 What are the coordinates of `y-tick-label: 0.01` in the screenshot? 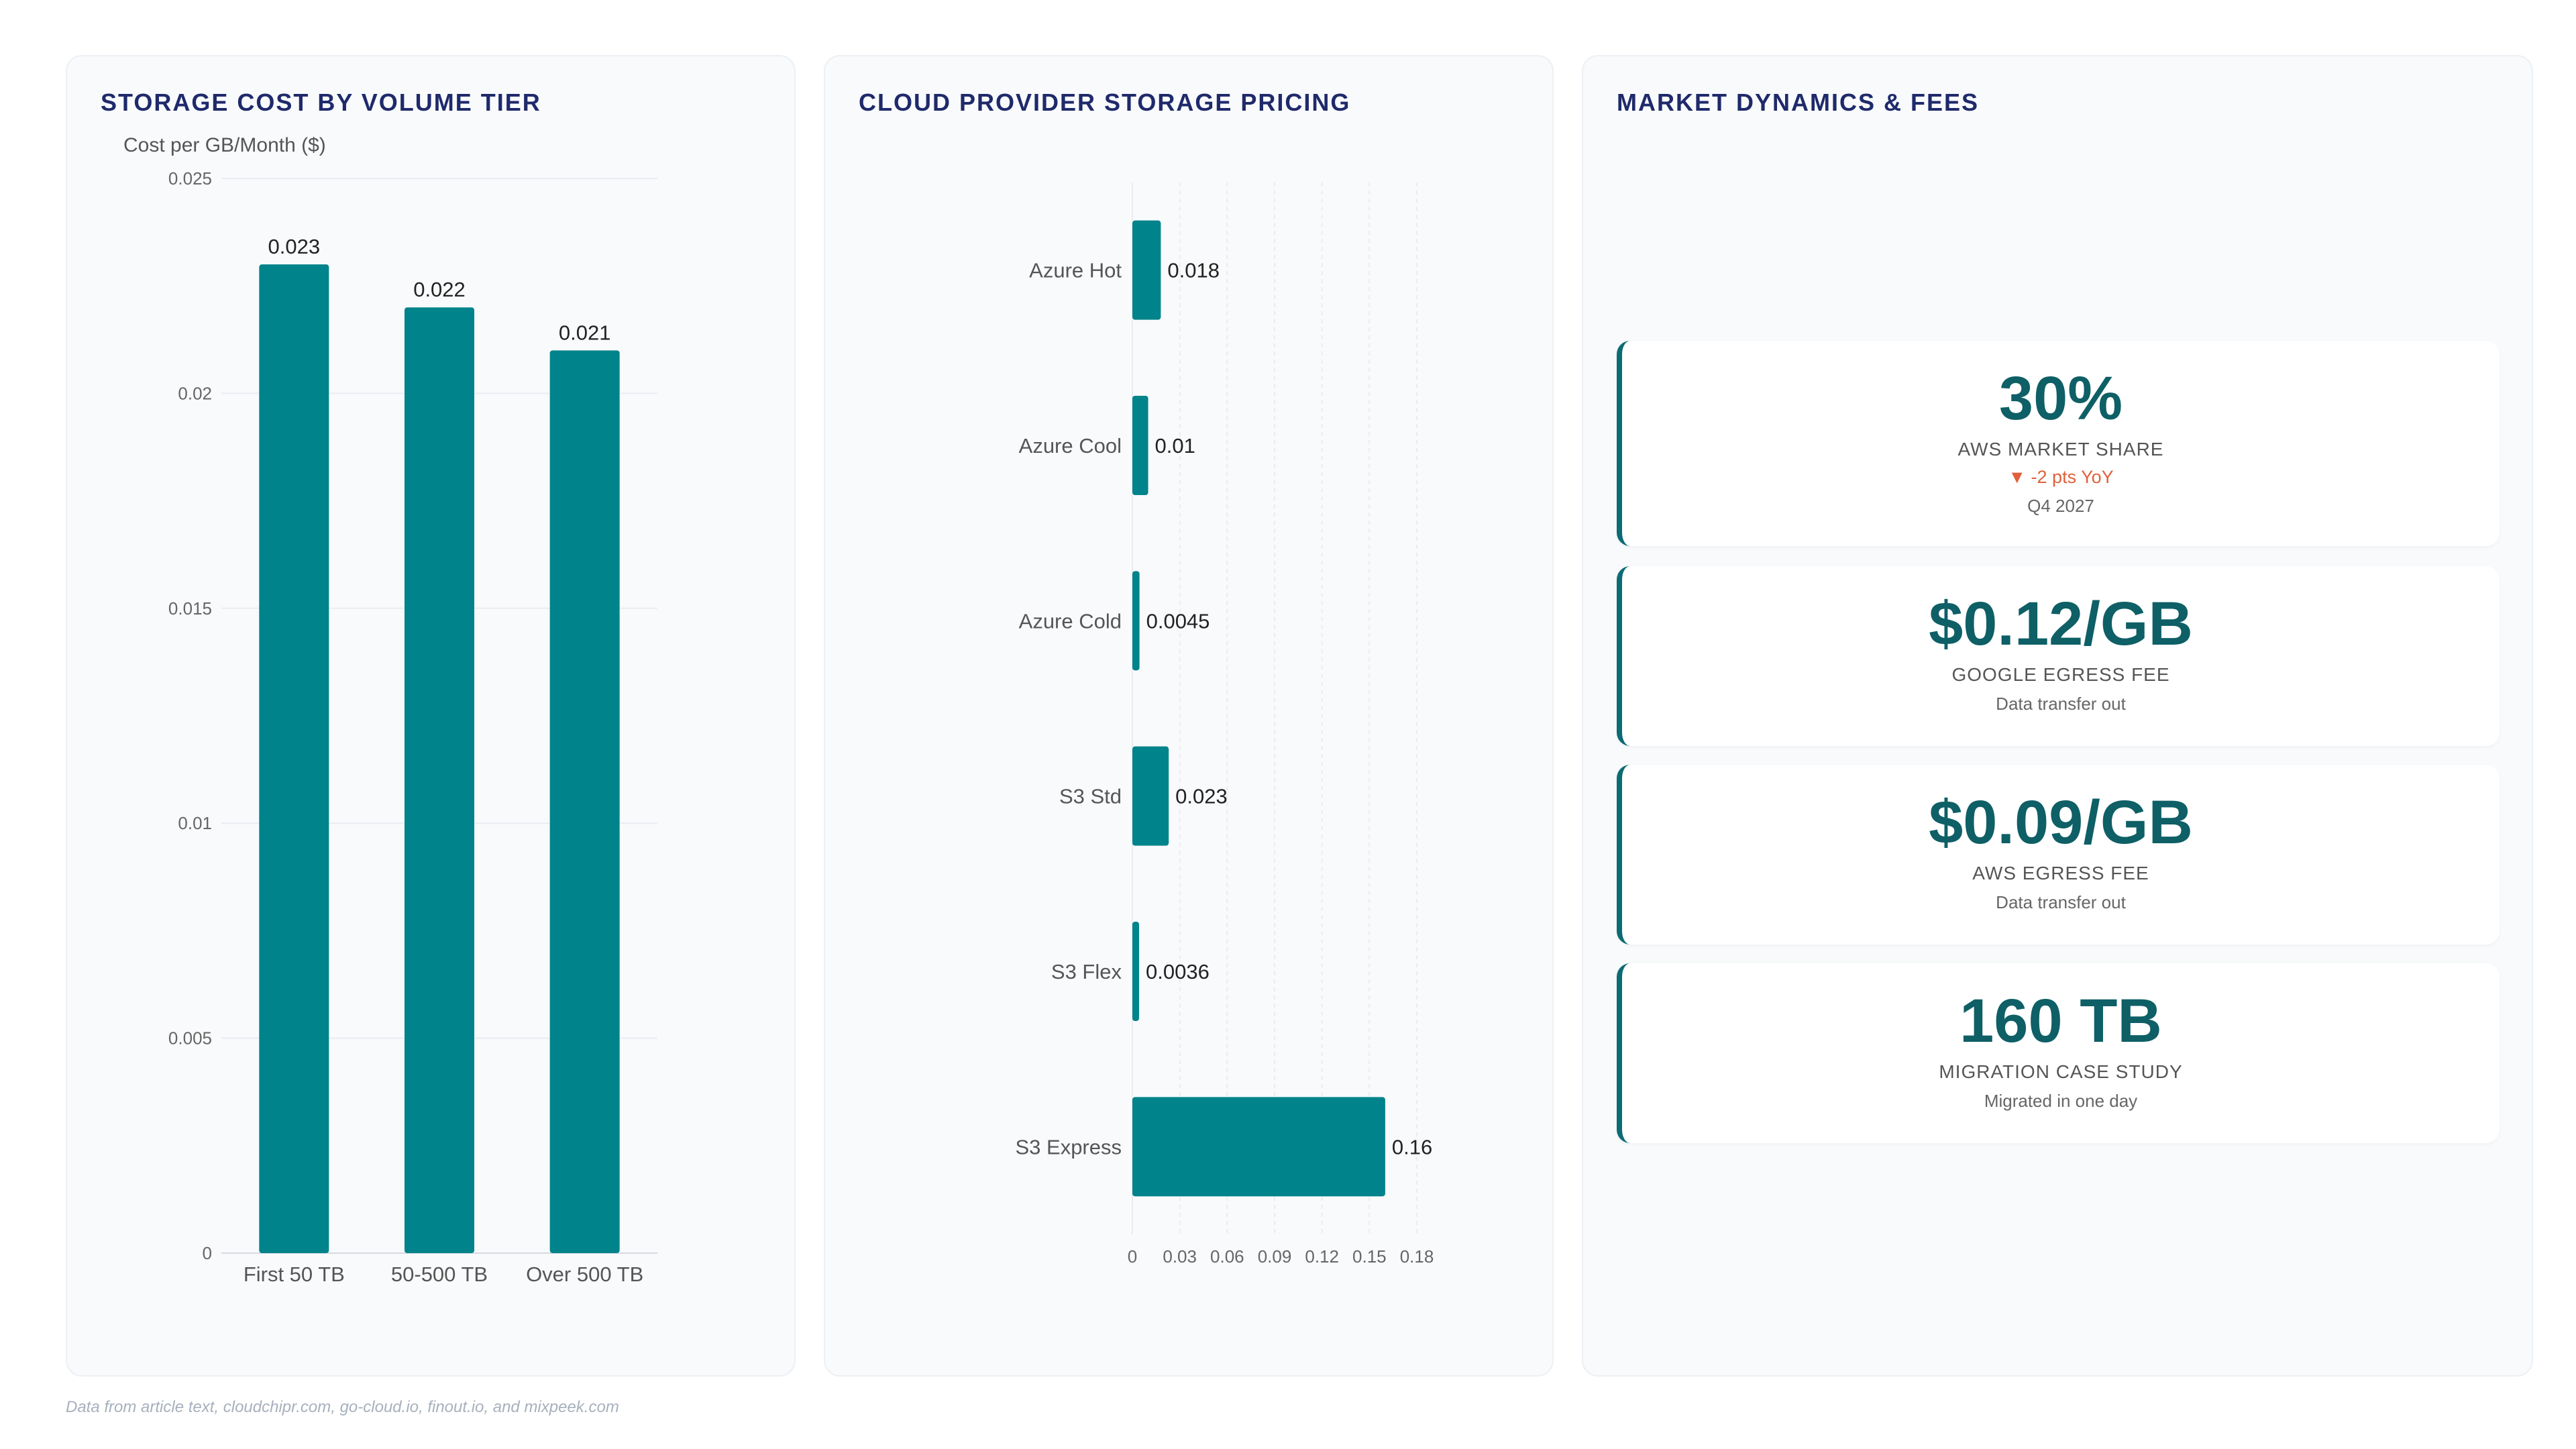 It's located at (195, 823).